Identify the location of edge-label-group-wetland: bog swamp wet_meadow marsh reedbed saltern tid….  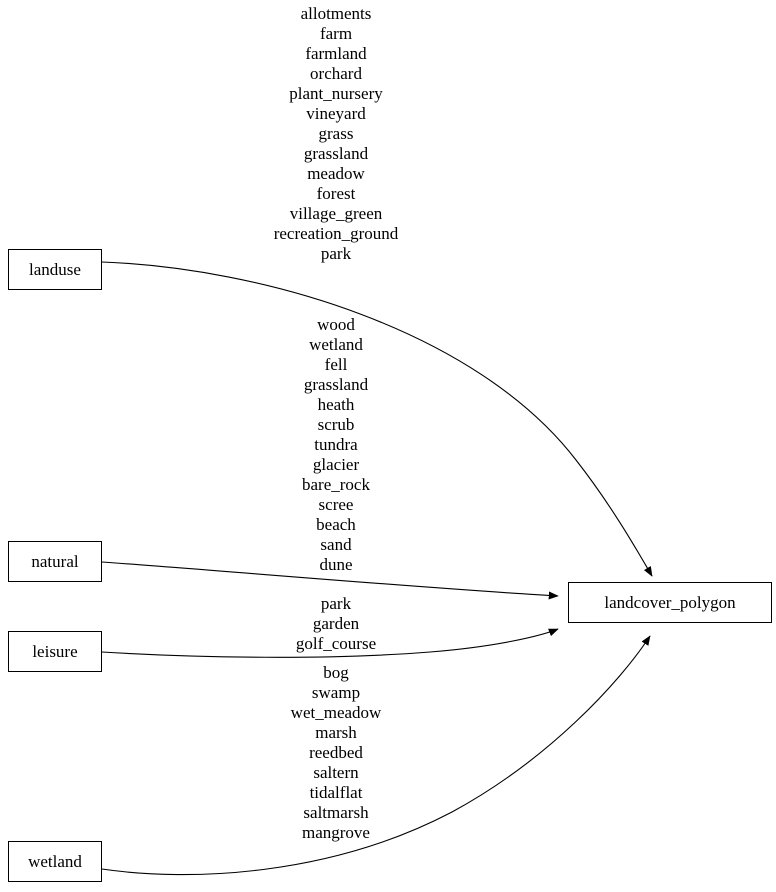
(336, 753).